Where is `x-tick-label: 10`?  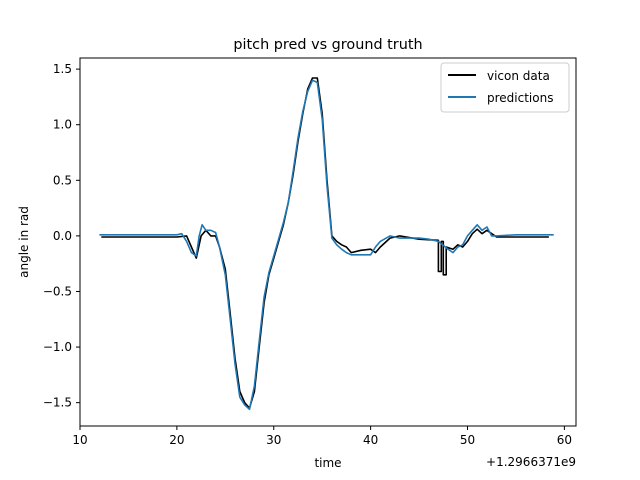 x-tick-label: 10 is located at coordinates (79, 440).